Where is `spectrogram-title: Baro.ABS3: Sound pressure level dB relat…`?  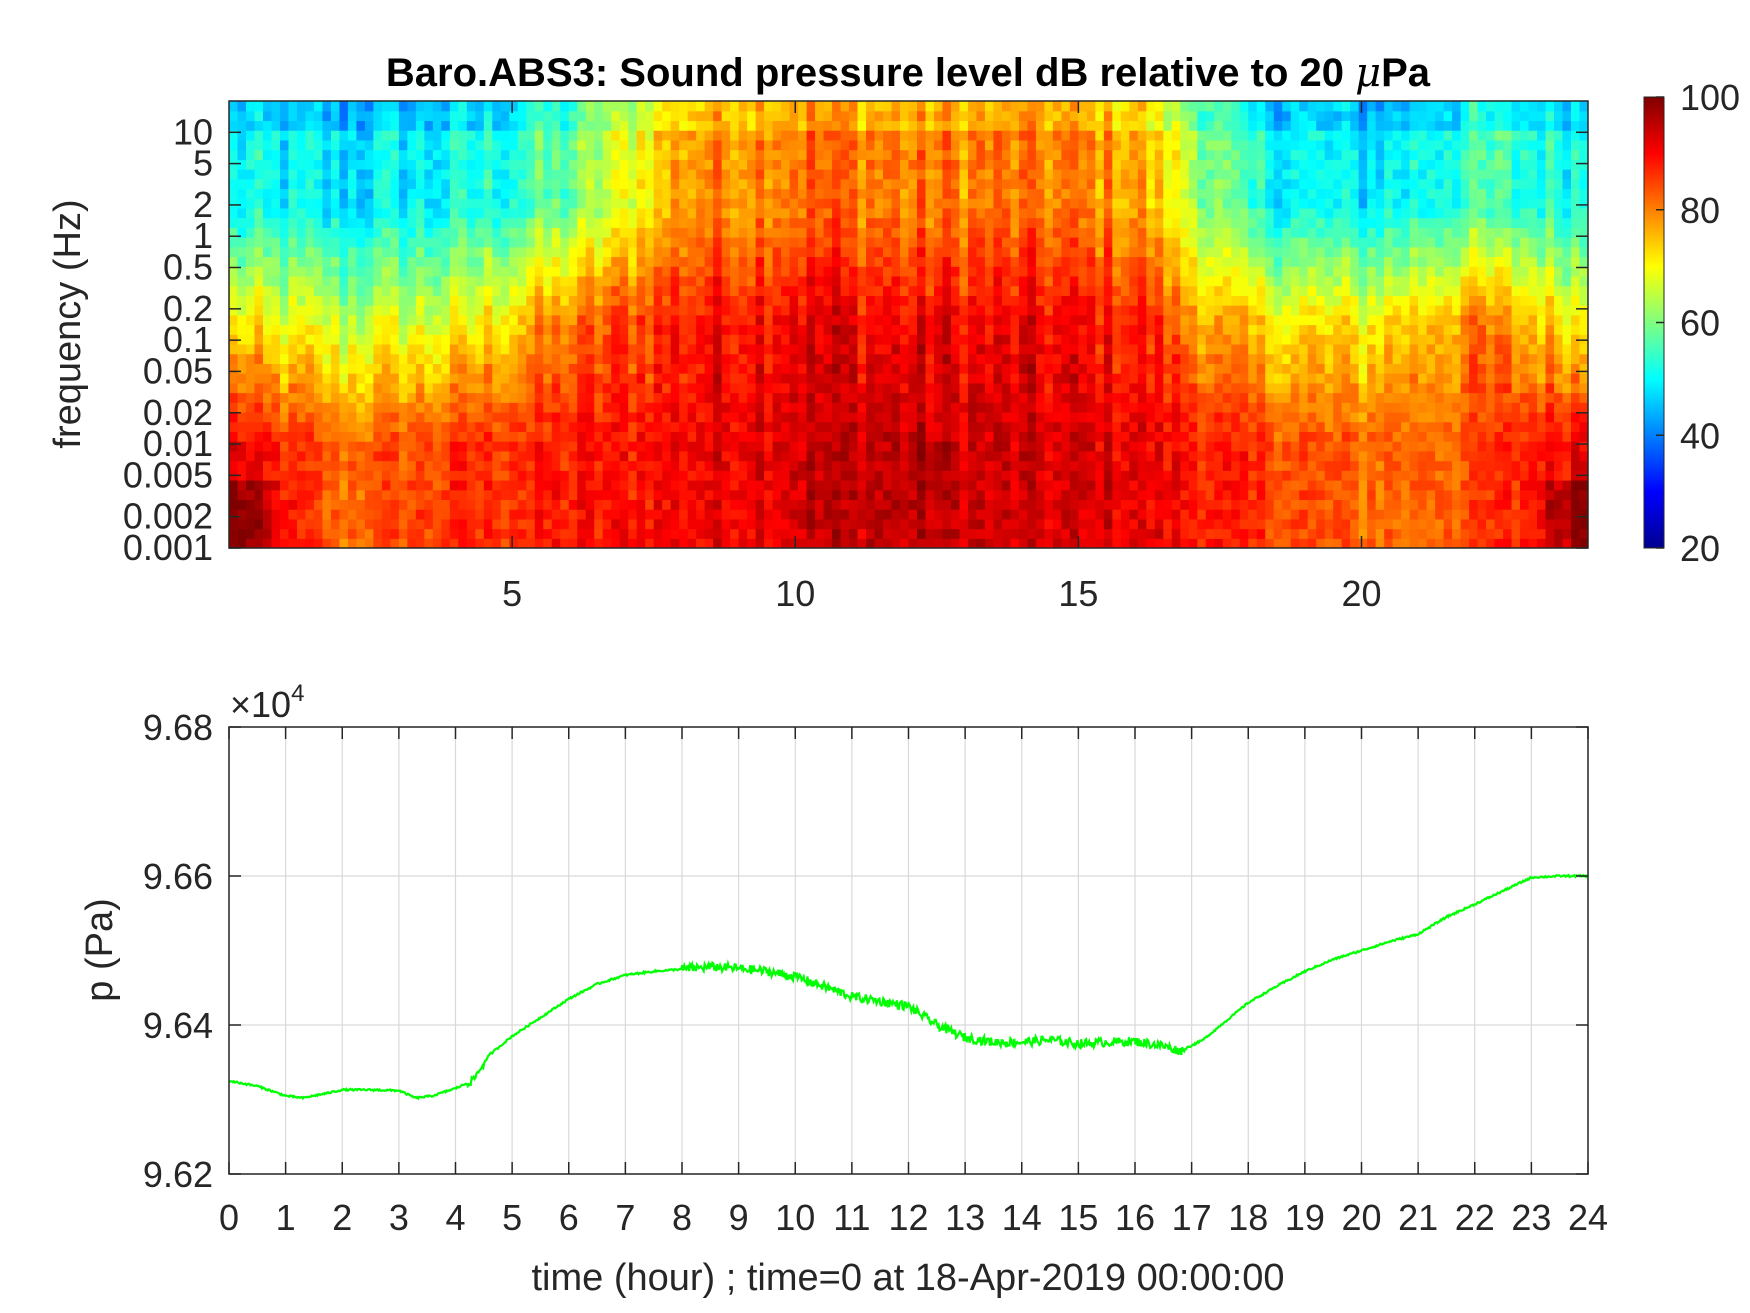 spectrogram-title: Baro.ABS3: Sound pressure level dB relat… is located at coordinates (908, 73).